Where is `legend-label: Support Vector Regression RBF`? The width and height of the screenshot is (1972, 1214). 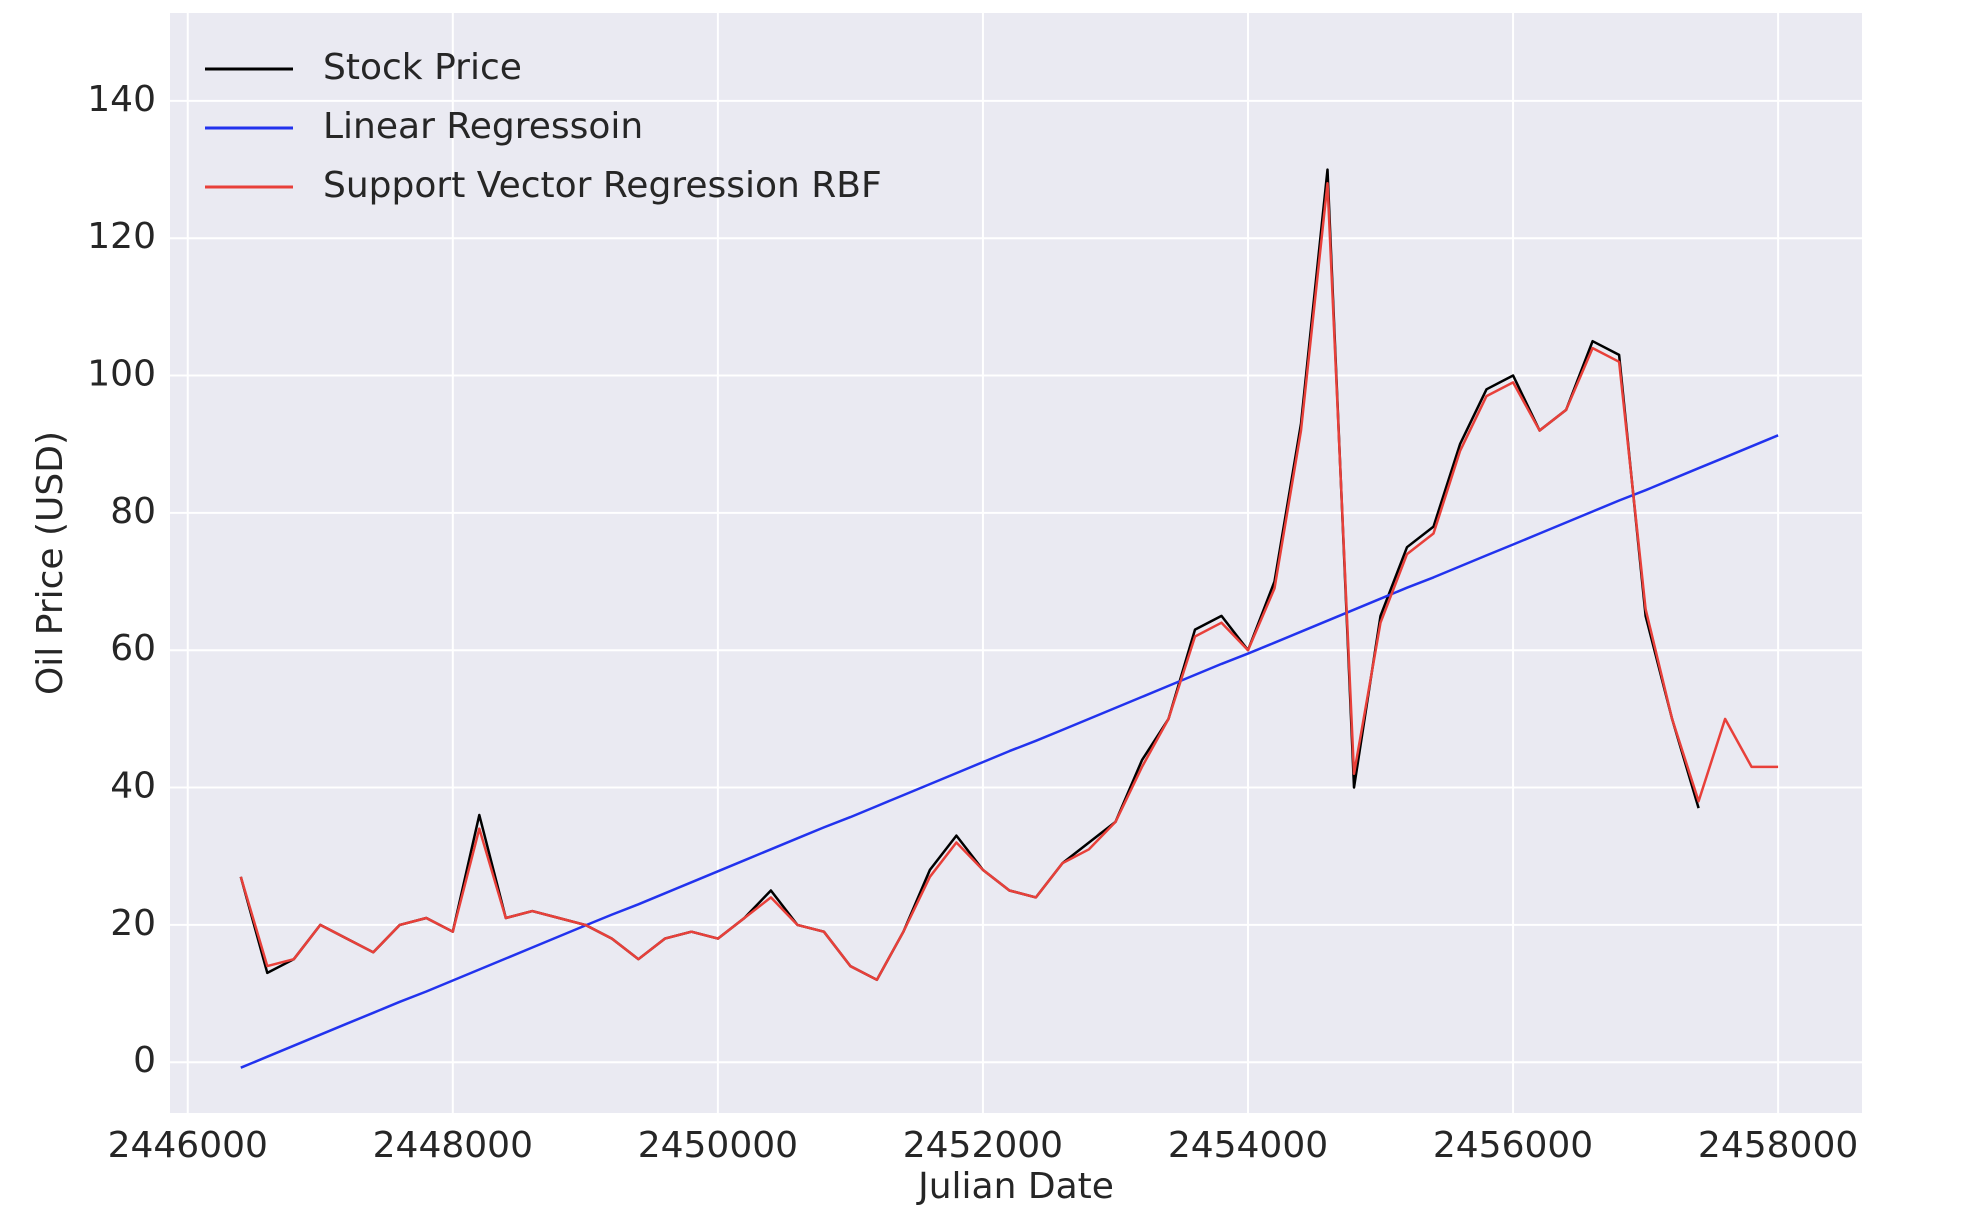 legend-label: Support Vector Regression RBF is located at coordinates (602, 185).